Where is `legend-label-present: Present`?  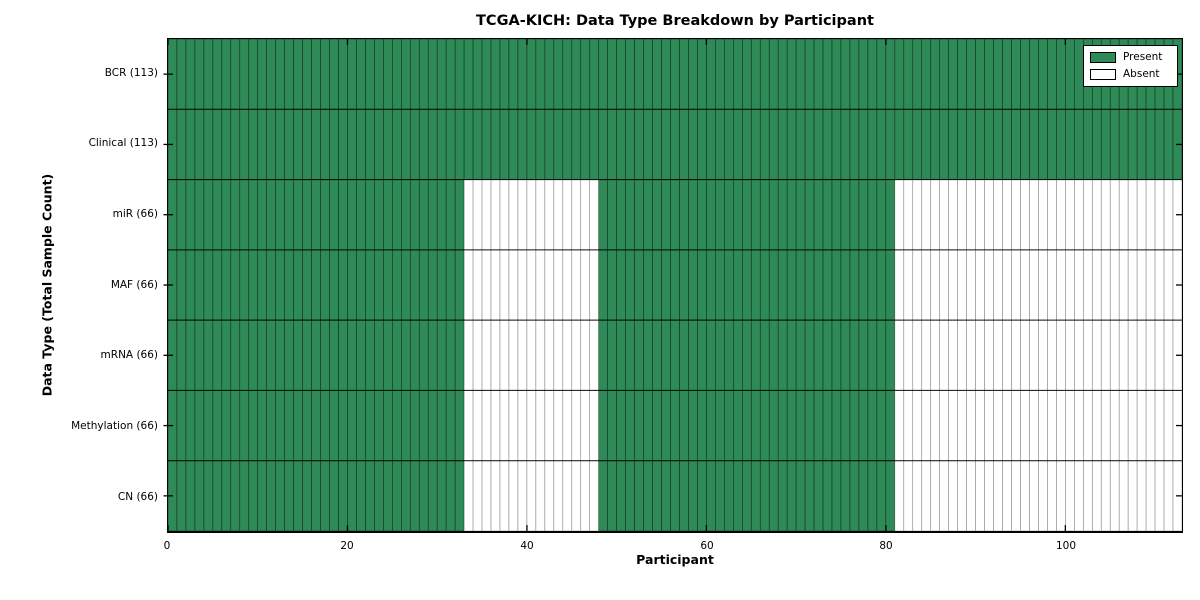 legend-label-present: Present is located at coordinates (1143, 57).